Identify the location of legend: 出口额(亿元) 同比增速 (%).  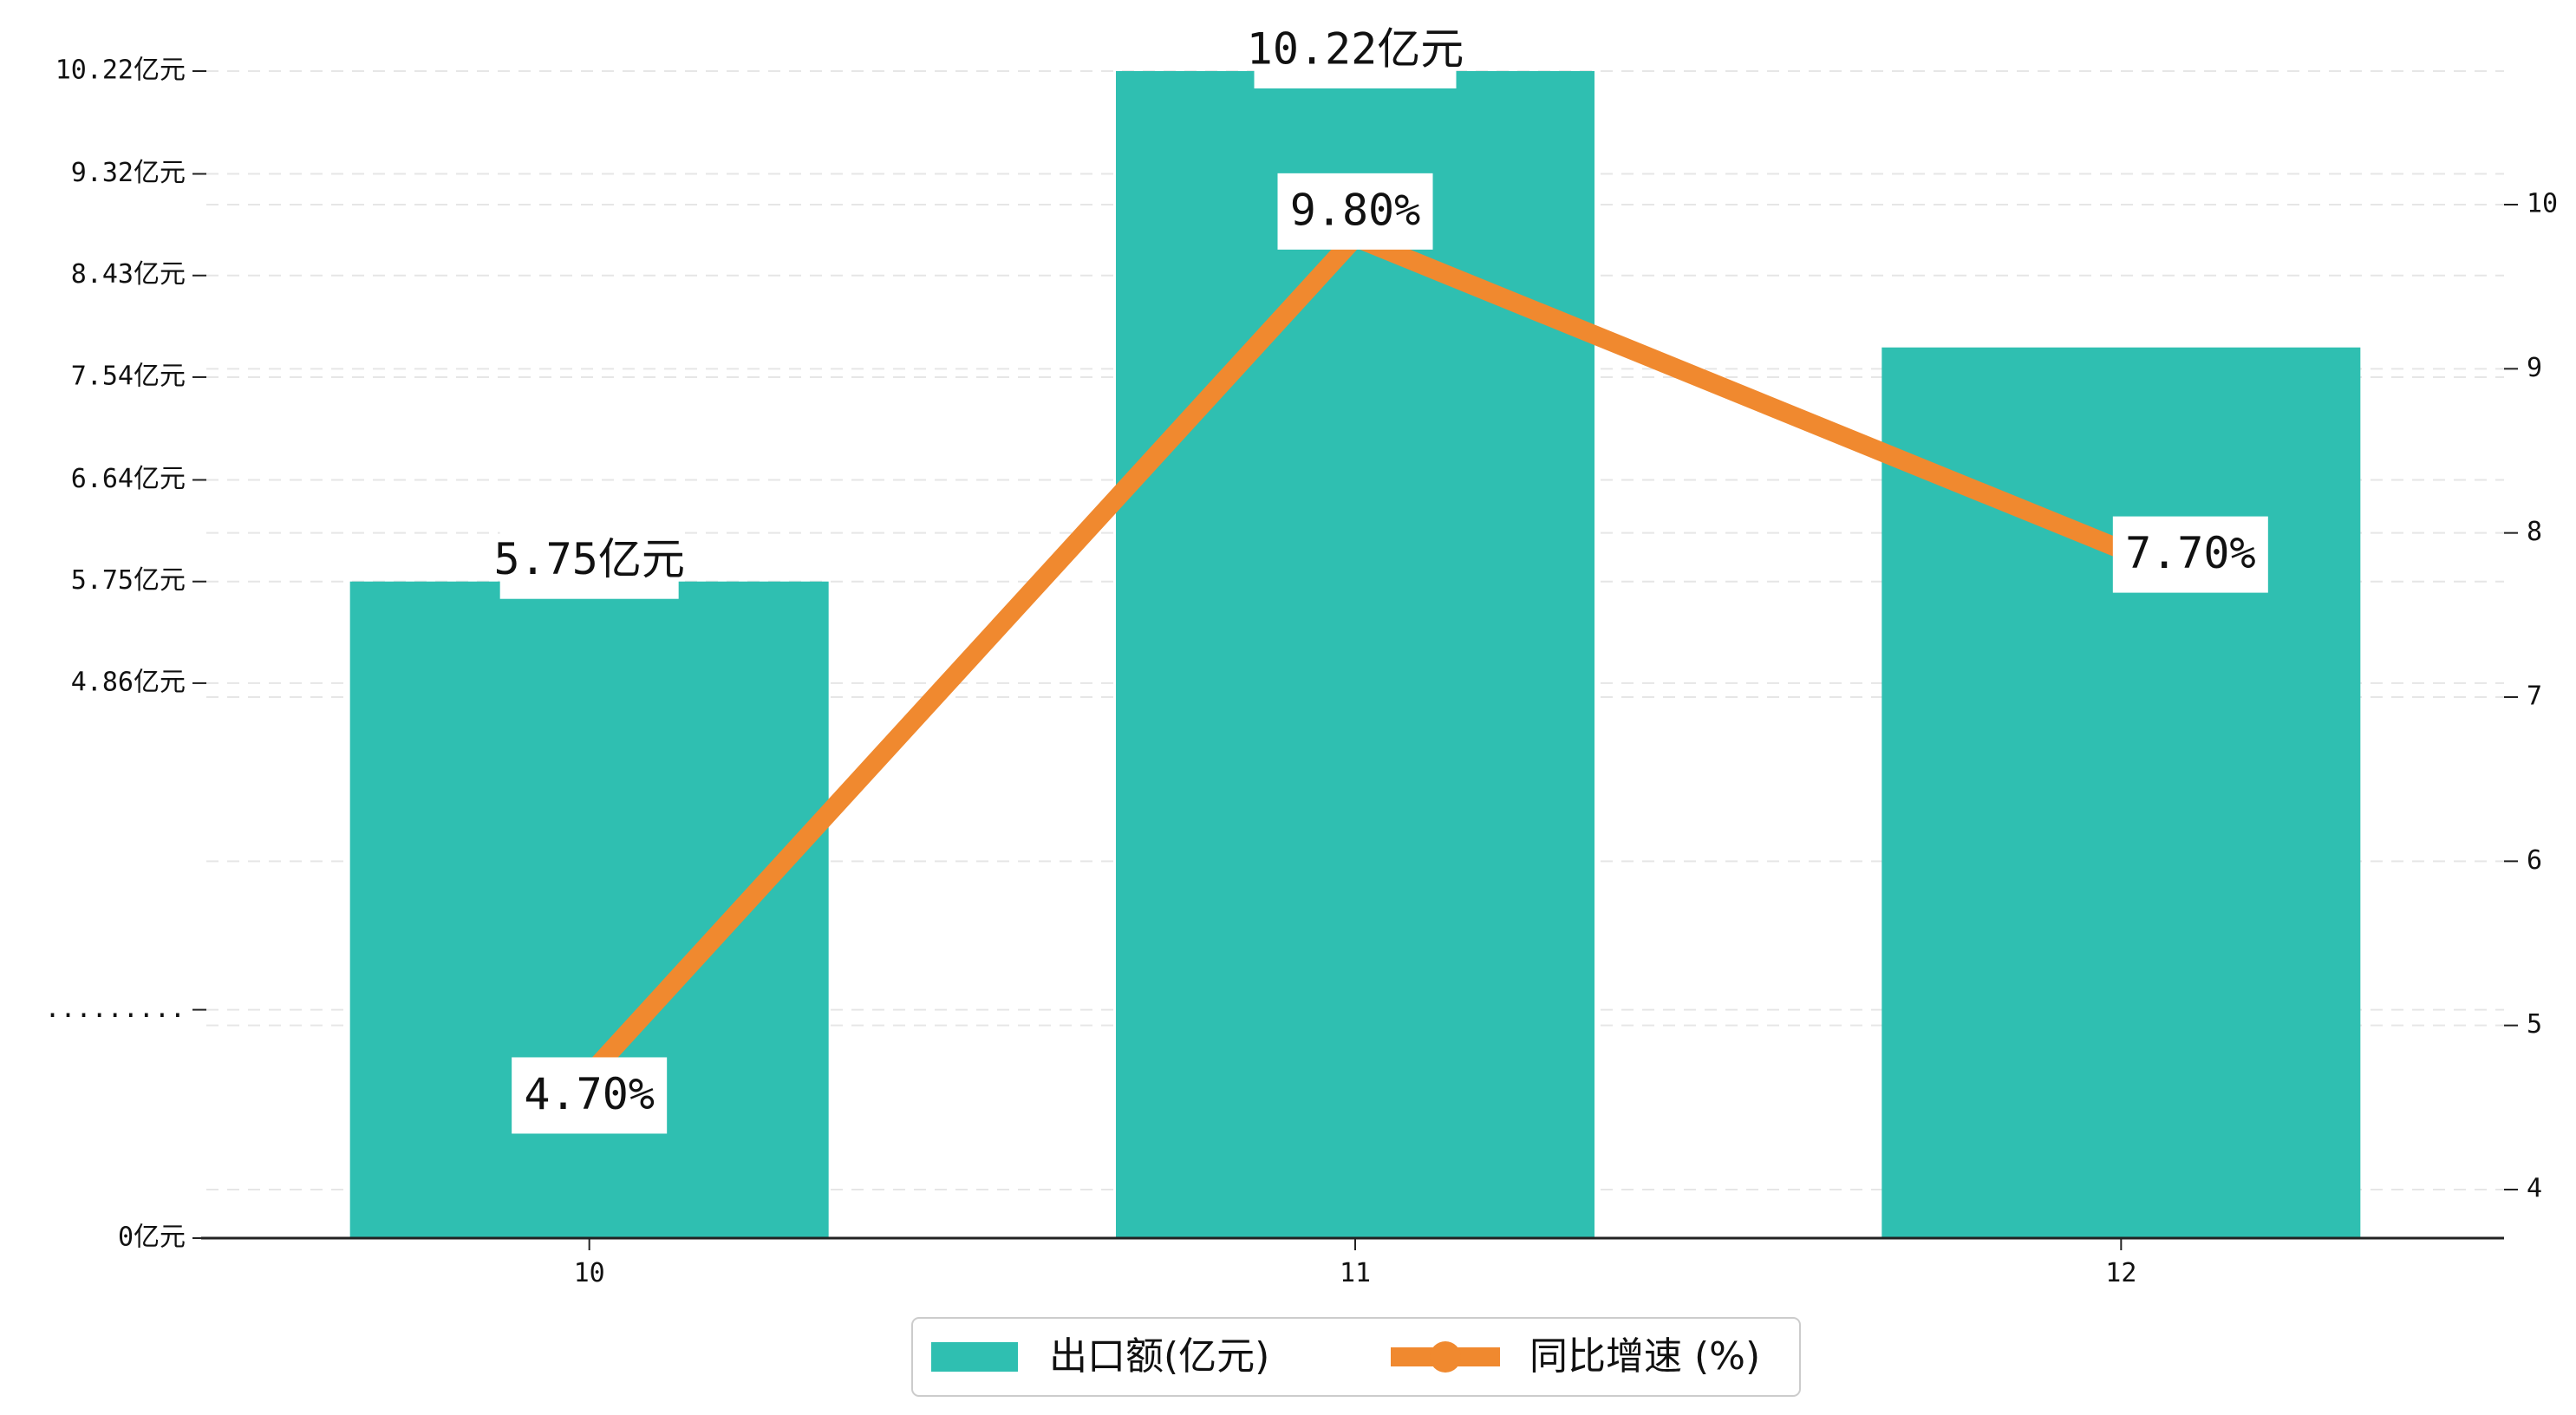
(1356, 1357).